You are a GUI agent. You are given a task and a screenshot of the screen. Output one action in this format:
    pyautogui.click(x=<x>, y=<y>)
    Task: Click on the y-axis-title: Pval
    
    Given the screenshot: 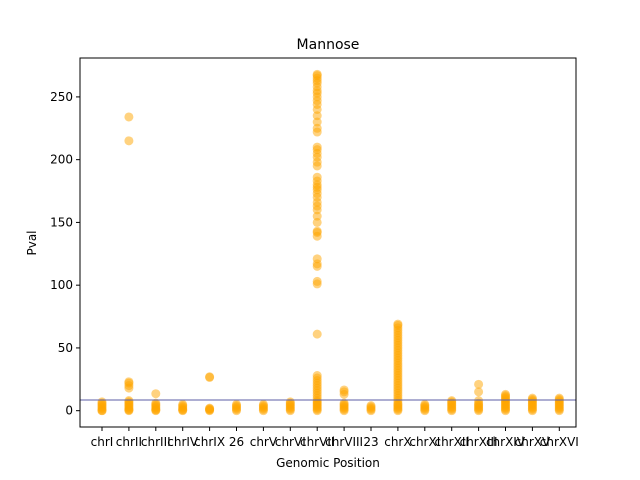 What is the action you would take?
    pyautogui.click(x=32, y=242)
    